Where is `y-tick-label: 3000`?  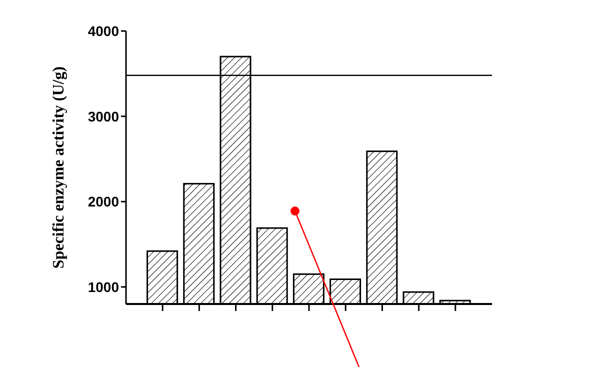 y-tick-label: 3000 is located at coordinates (104, 116).